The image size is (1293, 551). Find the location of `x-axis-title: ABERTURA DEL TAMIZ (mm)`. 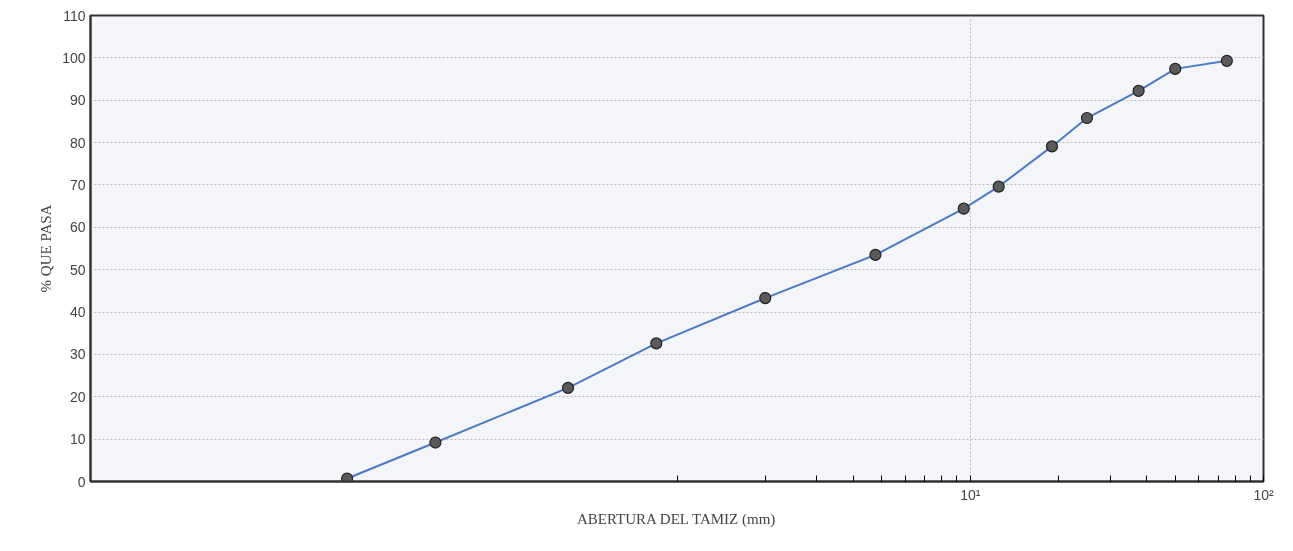

x-axis-title: ABERTURA DEL TAMIZ (mm) is located at coordinates (676, 519).